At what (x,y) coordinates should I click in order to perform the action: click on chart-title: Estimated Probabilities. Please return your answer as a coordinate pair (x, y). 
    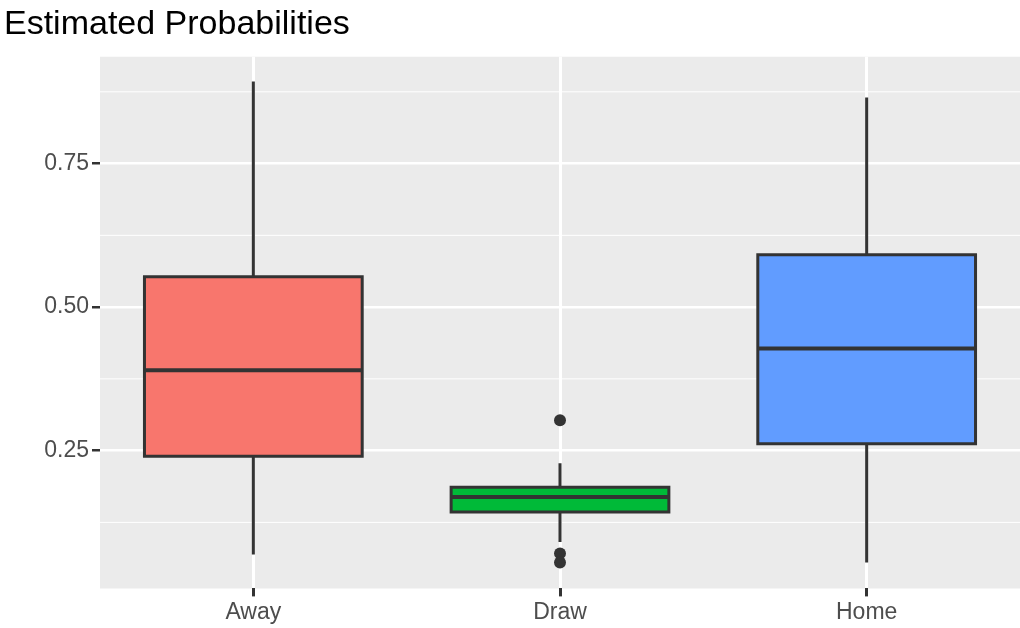
    Looking at the image, I should click on (177, 21).